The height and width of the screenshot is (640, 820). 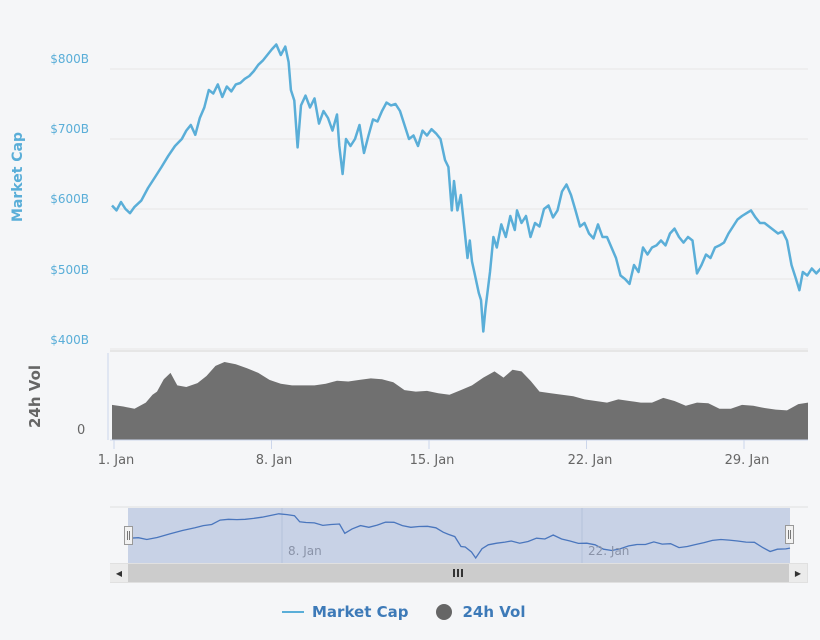 I want to click on x-axis-ticks, so click(x=429, y=444).